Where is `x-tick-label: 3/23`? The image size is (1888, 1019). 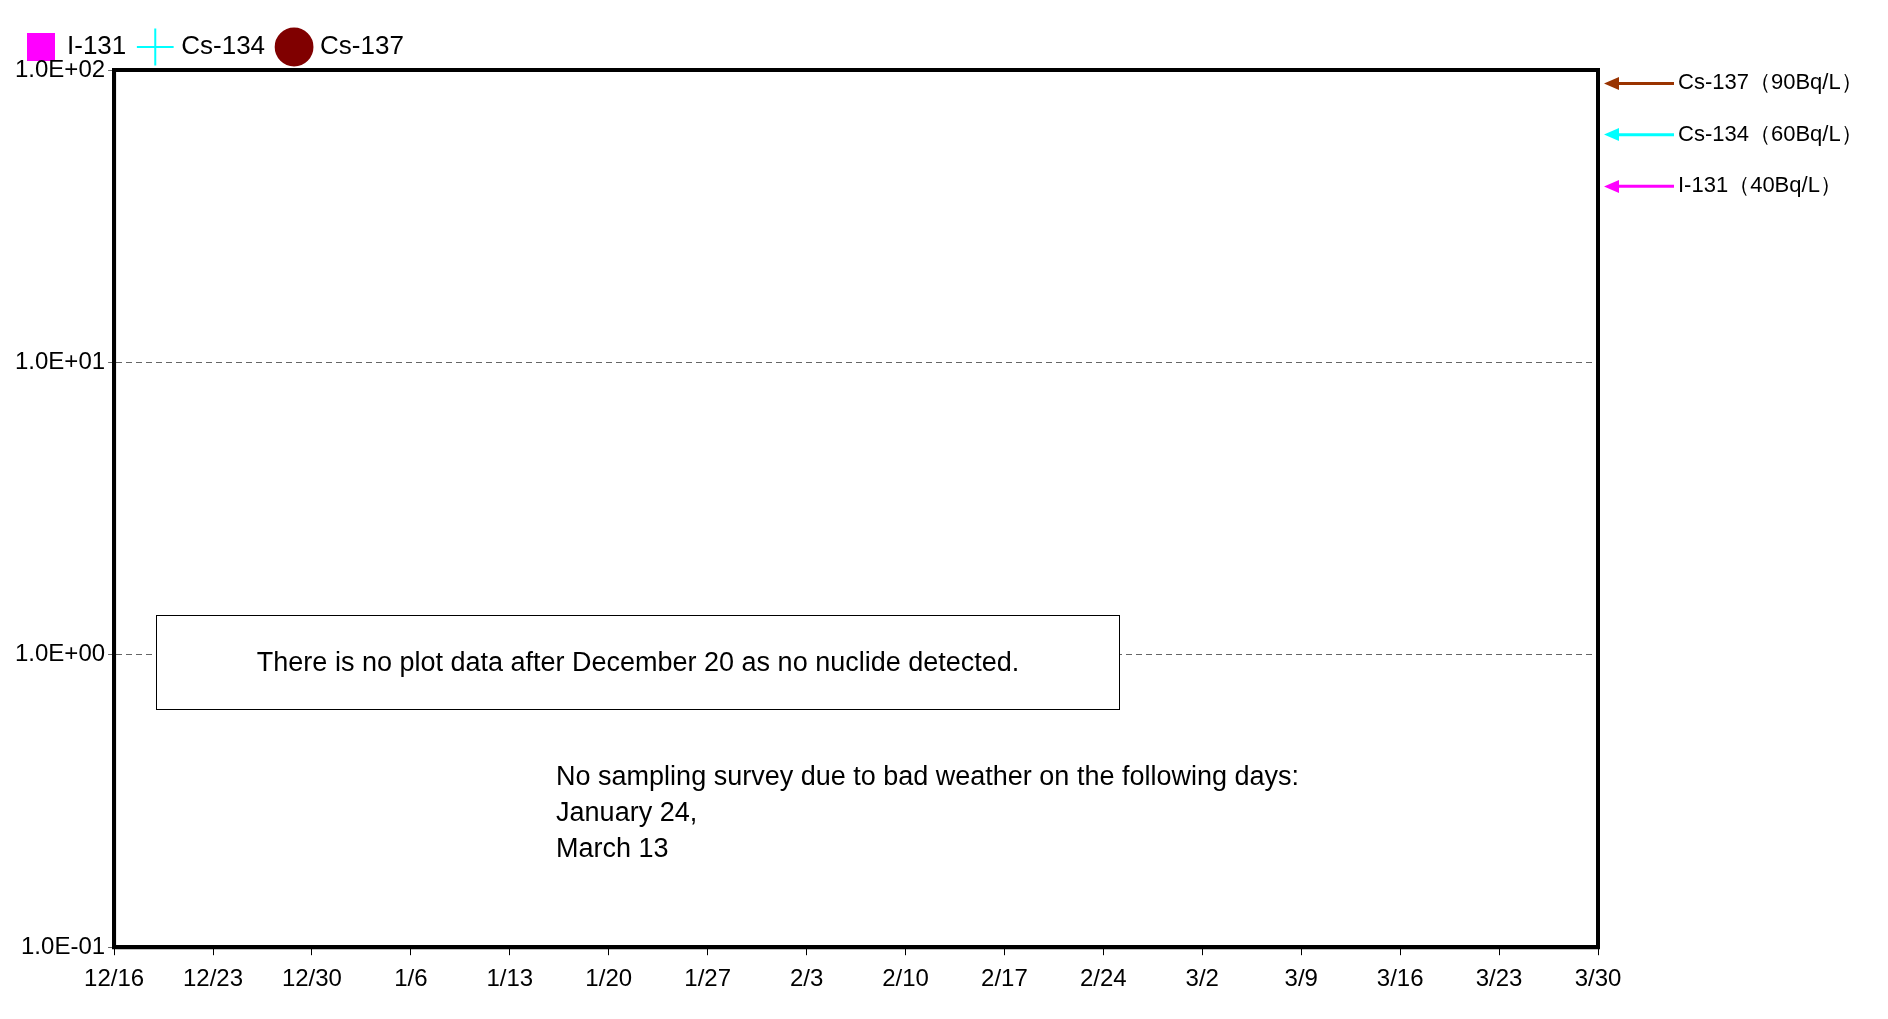
x-tick-label: 3/23 is located at coordinates (1499, 978).